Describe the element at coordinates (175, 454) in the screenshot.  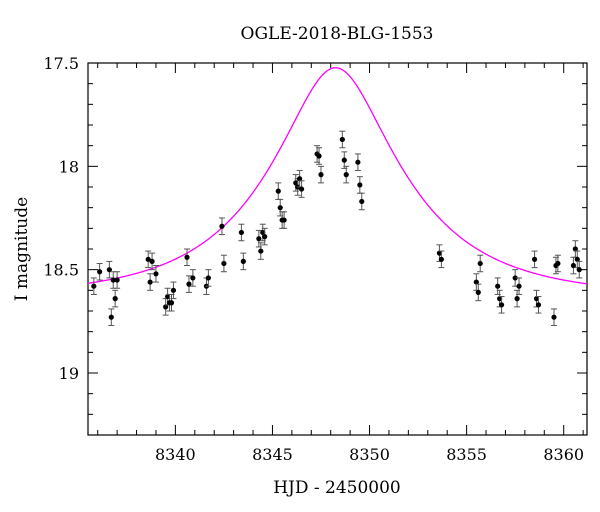
I see `x-tick-label: 8340` at that location.